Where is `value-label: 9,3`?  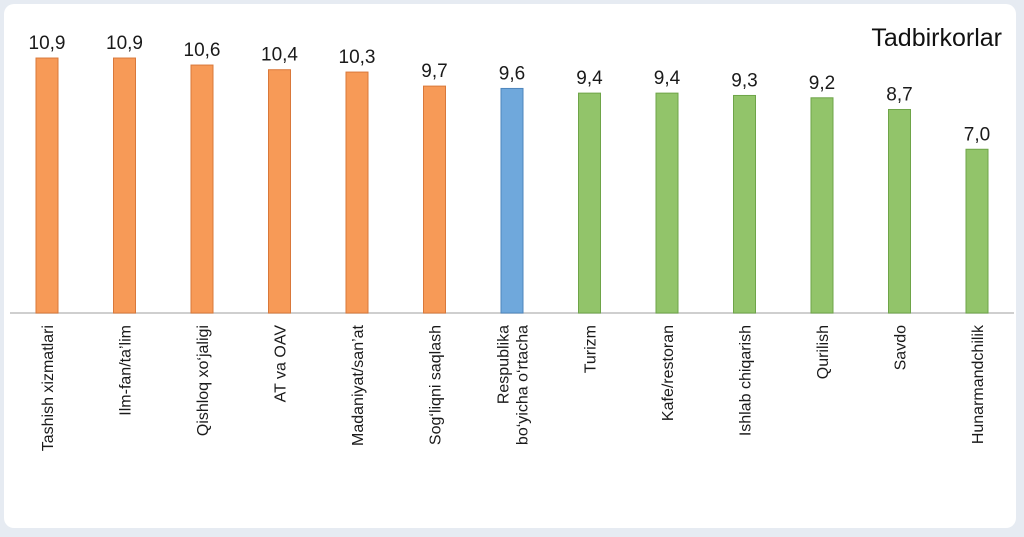 value-label: 9,3 is located at coordinates (744, 80).